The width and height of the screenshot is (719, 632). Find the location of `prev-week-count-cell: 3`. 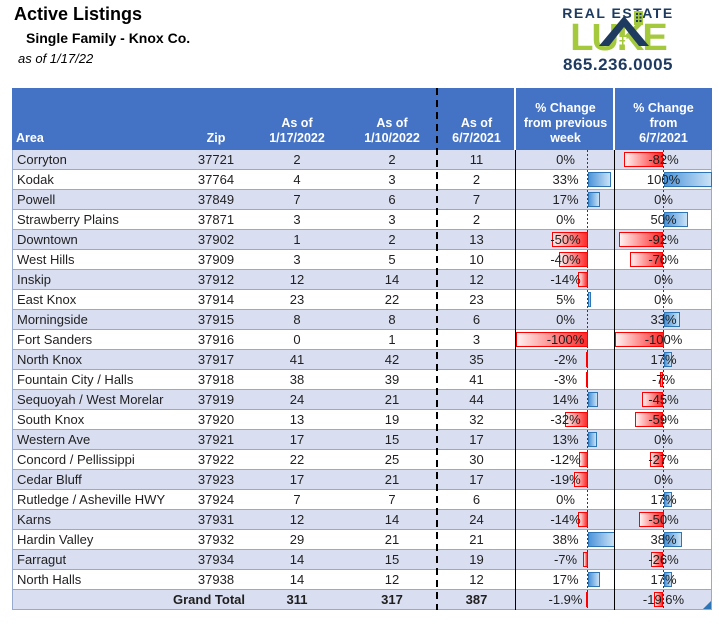

prev-week-count-cell: 3 is located at coordinates (392, 219).